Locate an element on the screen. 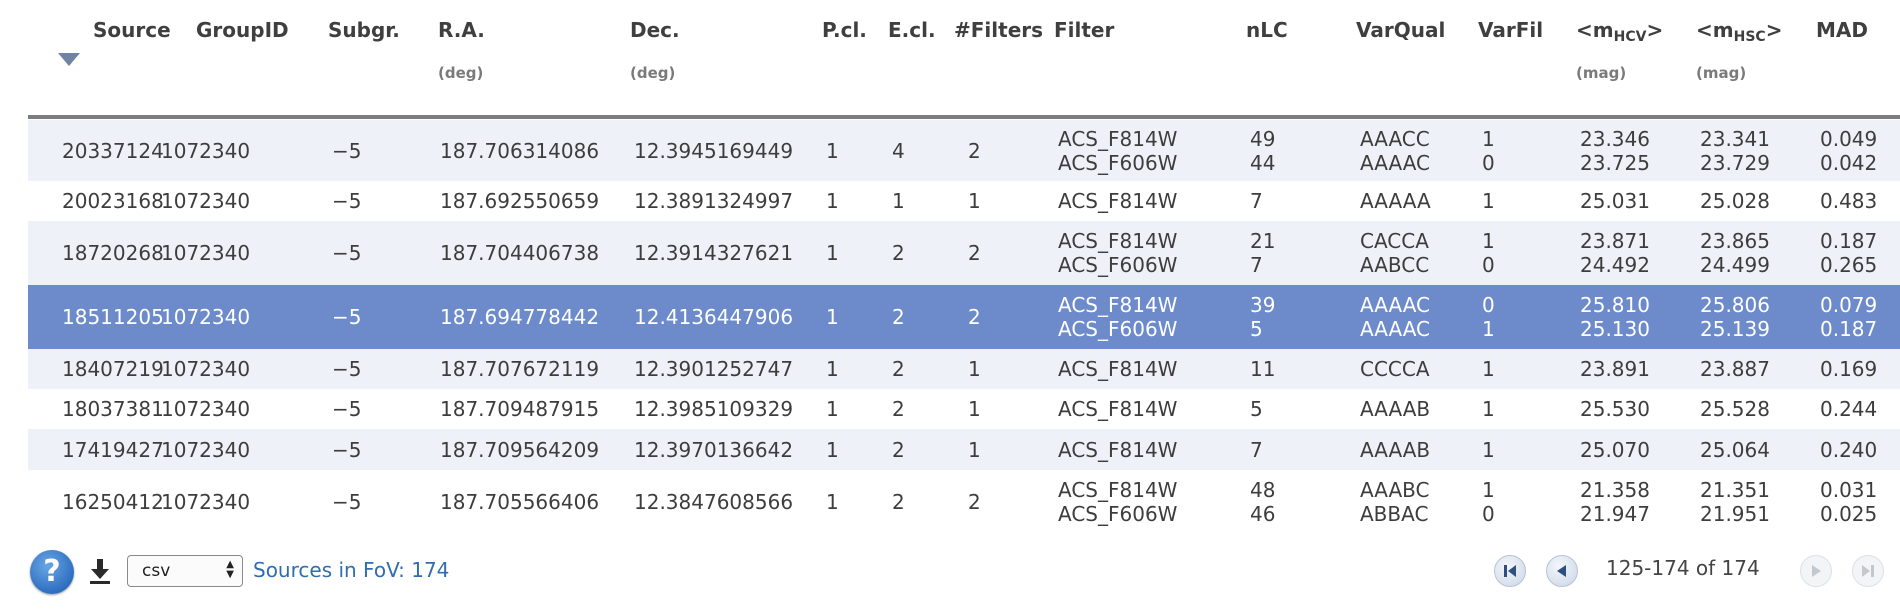 Image resolution: width=1900 pixels, height=610 pixels. col-header-varqual: VarQual is located at coordinates (1401, 30).